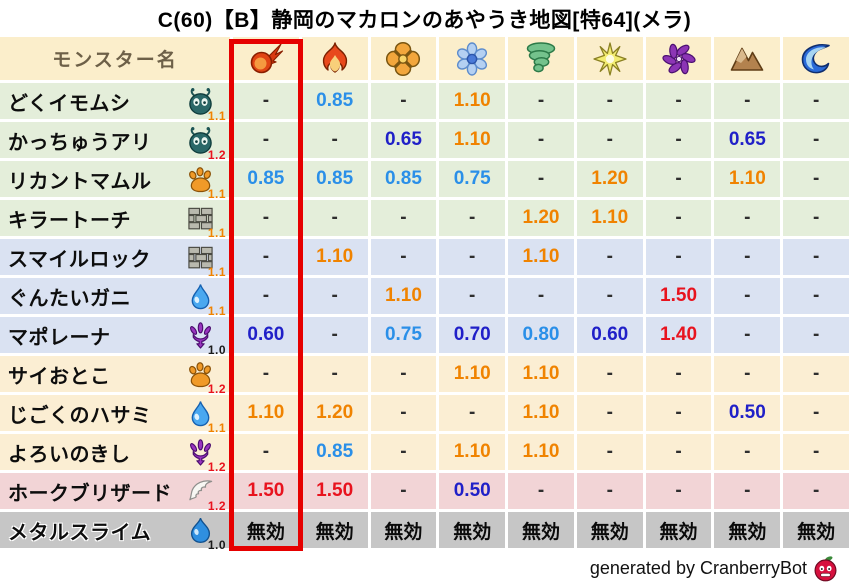 This screenshot has height=583, width=849. I want to click on monster-name-cell: じごくのハサミ 1.1, so click(115, 415).